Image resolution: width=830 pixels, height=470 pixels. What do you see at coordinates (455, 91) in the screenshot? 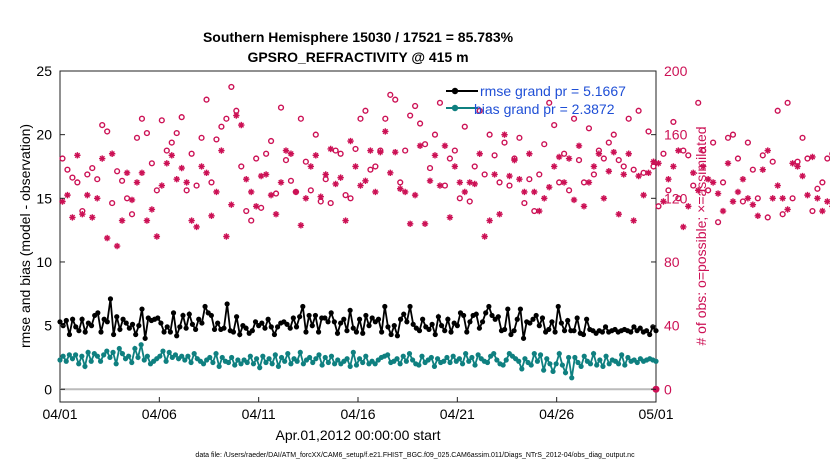
I see `legend-rmse-marker` at bounding box center [455, 91].